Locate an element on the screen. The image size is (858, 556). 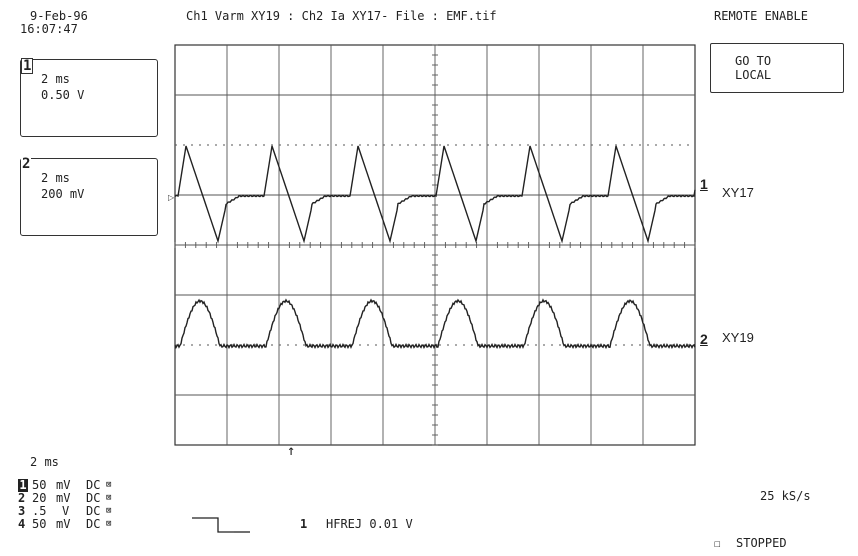
channel-row-num: 4 is located at coordinates (22, 524).